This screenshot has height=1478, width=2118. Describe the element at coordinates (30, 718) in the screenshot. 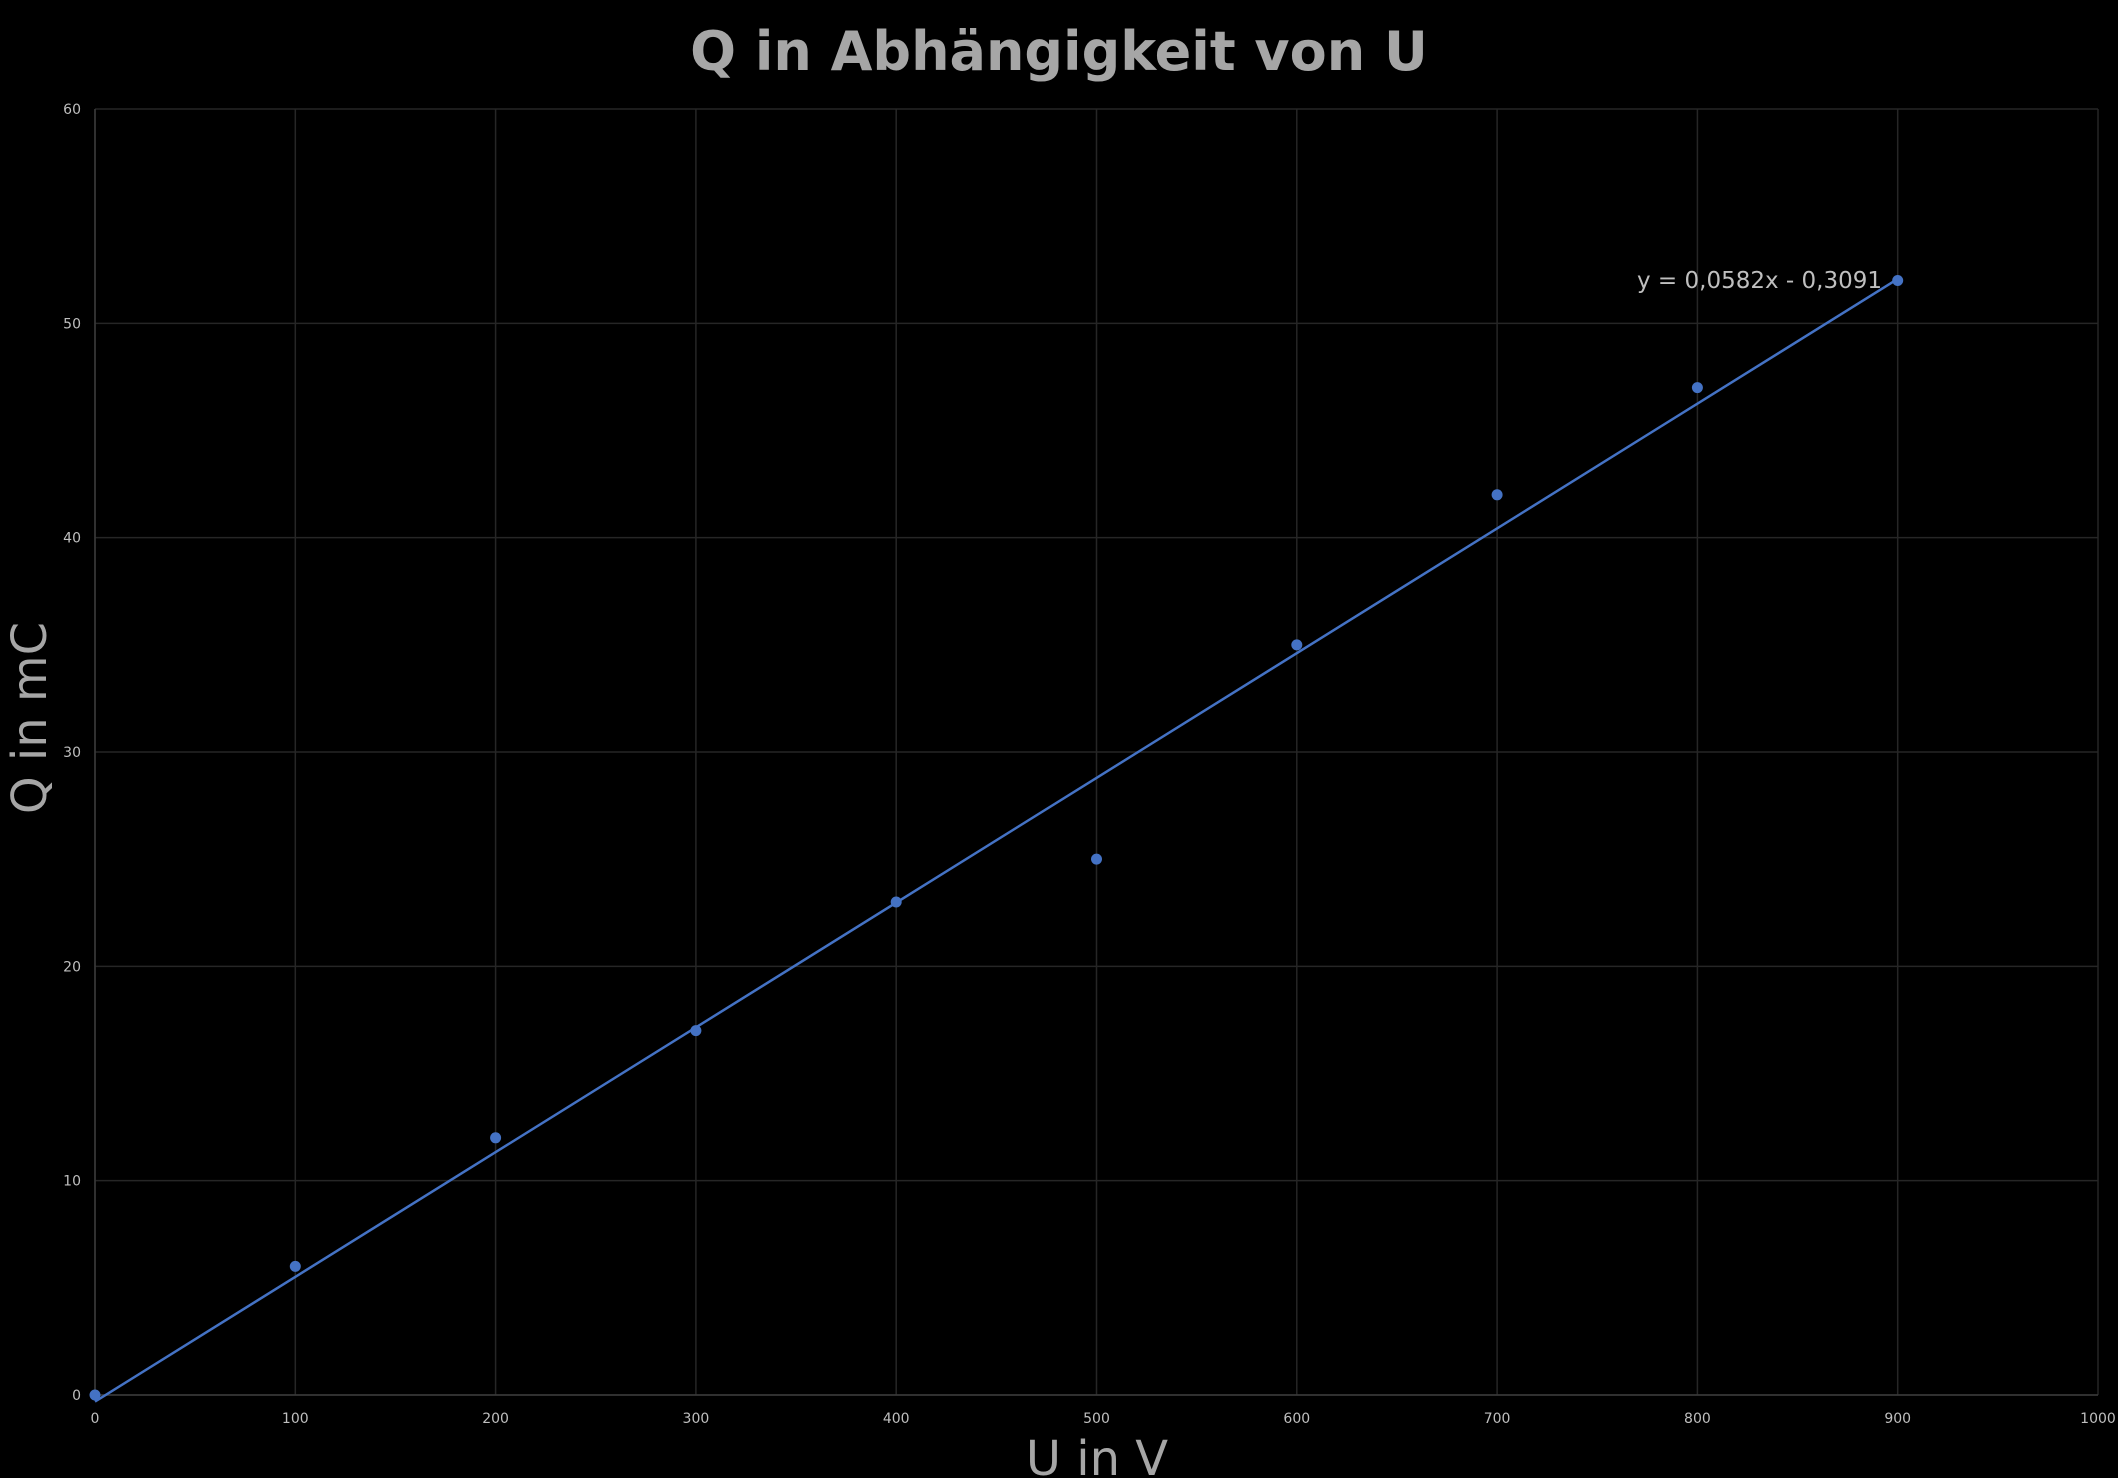

I see `y-axis-title: Q in mC` at that location.